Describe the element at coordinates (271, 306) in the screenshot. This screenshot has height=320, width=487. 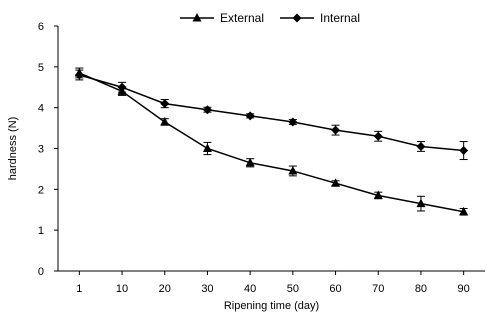
I see `x-axis-title: Ripening time (day)` at that location.